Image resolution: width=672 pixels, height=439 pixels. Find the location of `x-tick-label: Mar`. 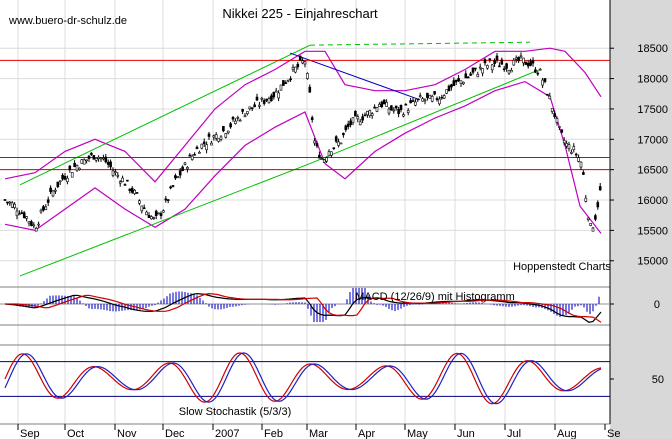

x-tick-label: Mar is located at coordinates (318, 433).